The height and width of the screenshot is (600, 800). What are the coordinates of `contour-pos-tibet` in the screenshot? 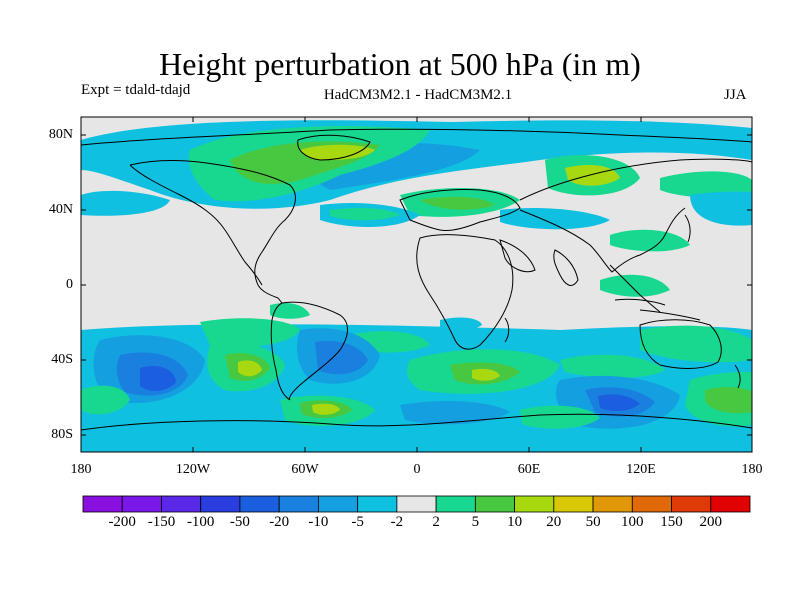 It's located at (635, 285).